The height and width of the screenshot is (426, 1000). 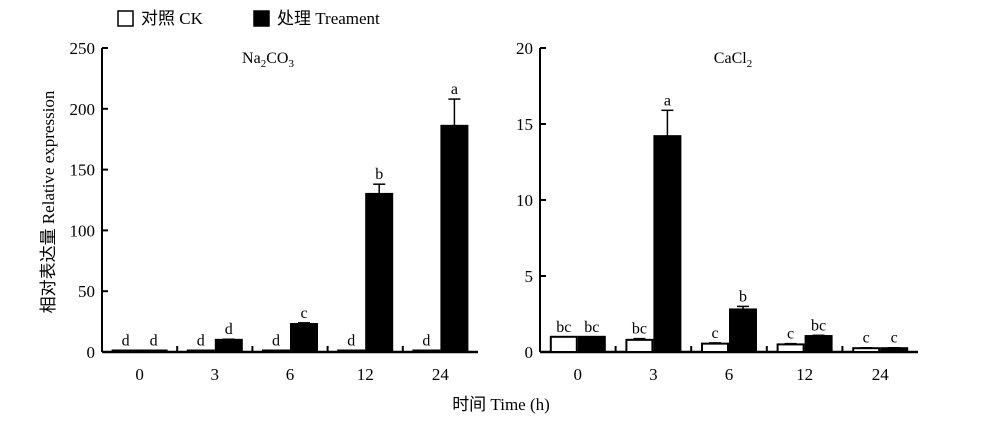 What do you see at coordinates (524, 124) in the screenshot?
I see `y-tick-label: 15` at bounding box center [524, 124].